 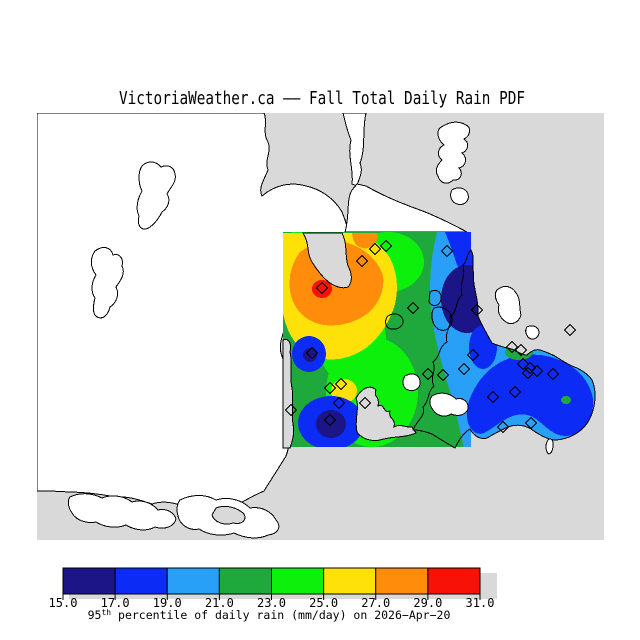 I want to click on colorbar-tick-label: 15.0, so click(x=63, y=603).